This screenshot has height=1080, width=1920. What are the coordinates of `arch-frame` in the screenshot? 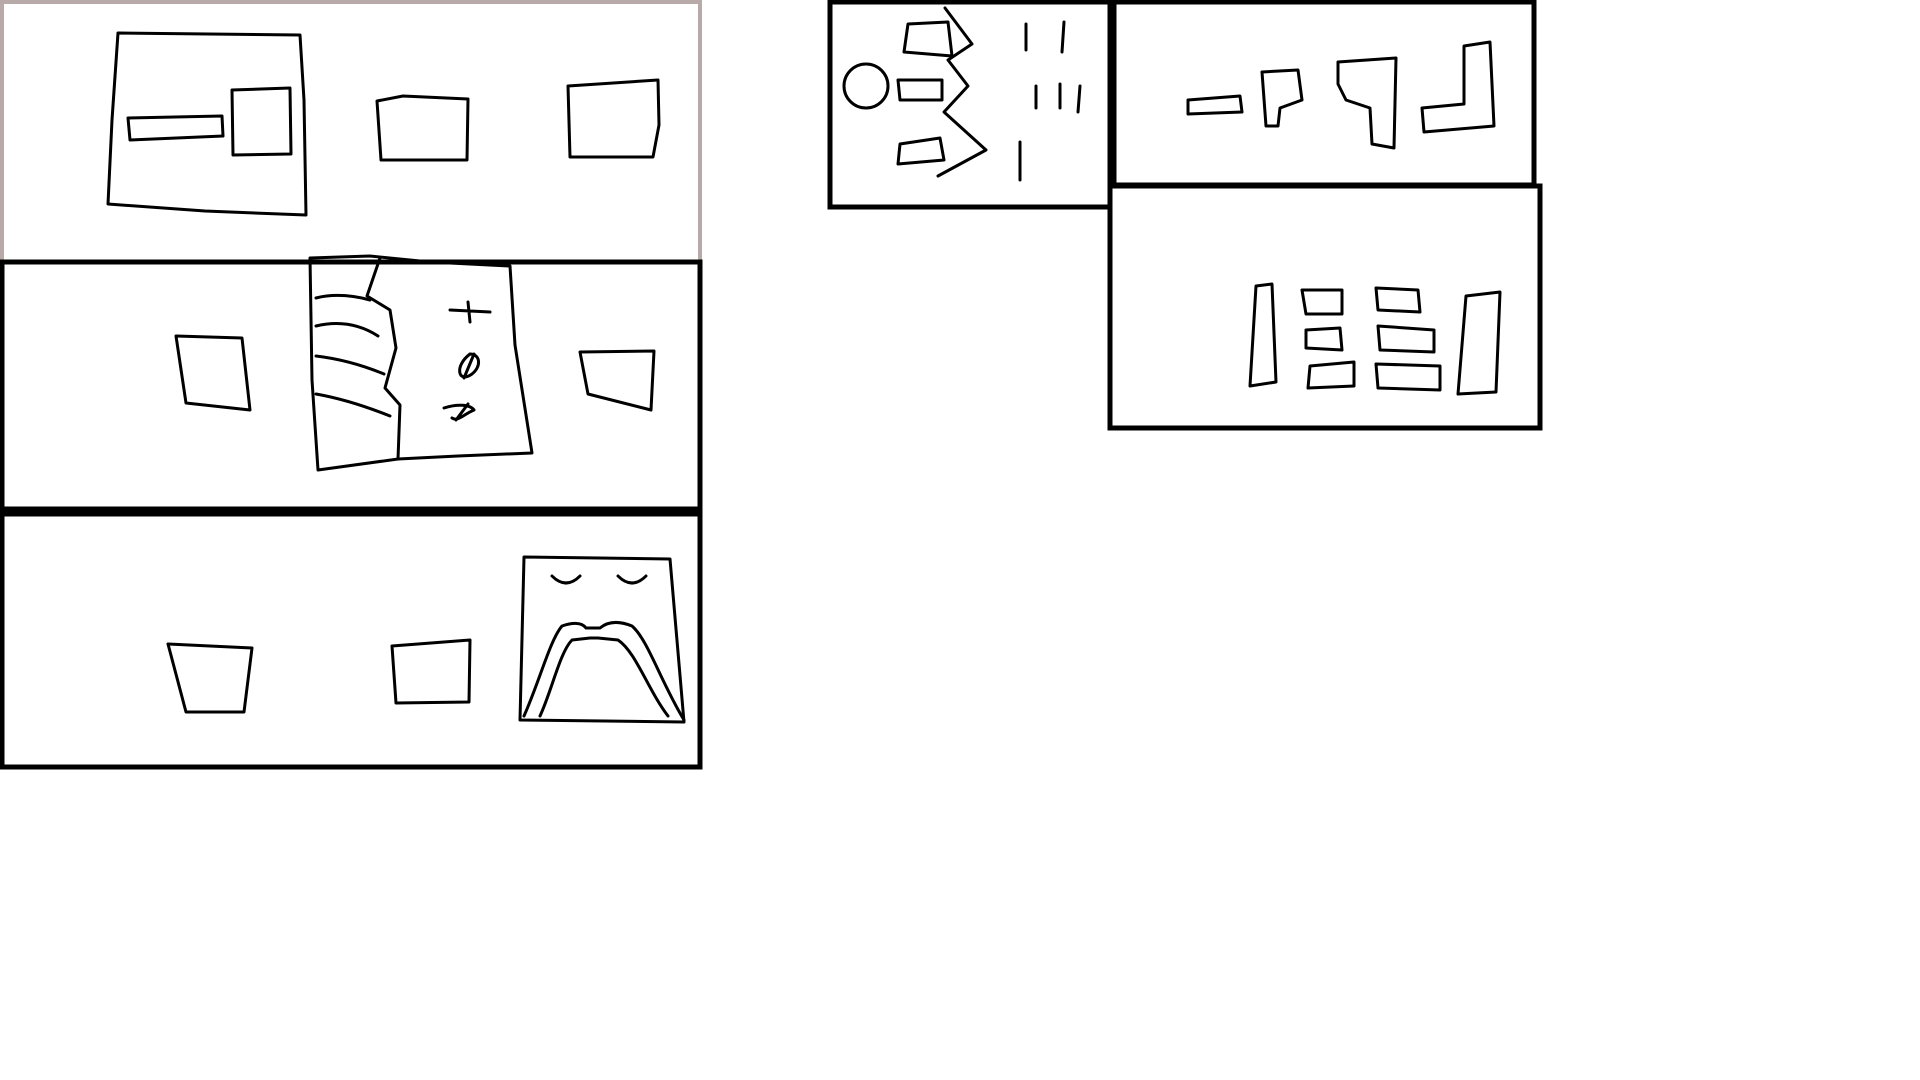 It's located at (602, 639).